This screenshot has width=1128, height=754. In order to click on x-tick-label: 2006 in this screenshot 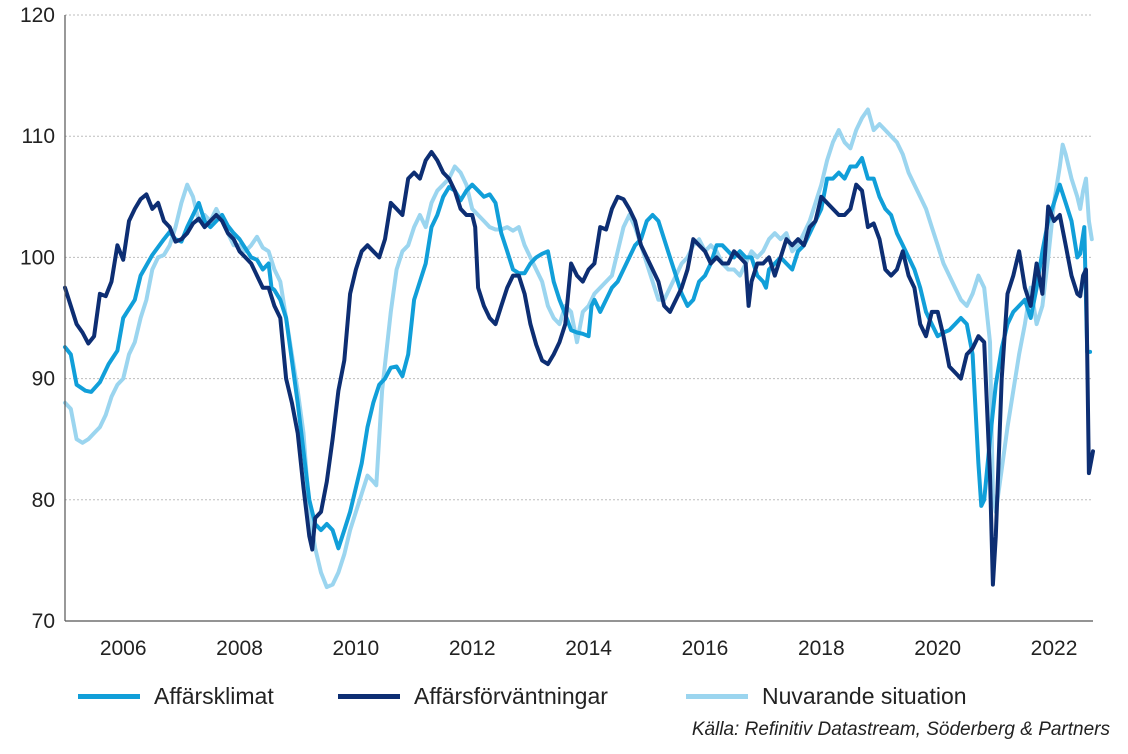, I will do `click(123, 648)`.